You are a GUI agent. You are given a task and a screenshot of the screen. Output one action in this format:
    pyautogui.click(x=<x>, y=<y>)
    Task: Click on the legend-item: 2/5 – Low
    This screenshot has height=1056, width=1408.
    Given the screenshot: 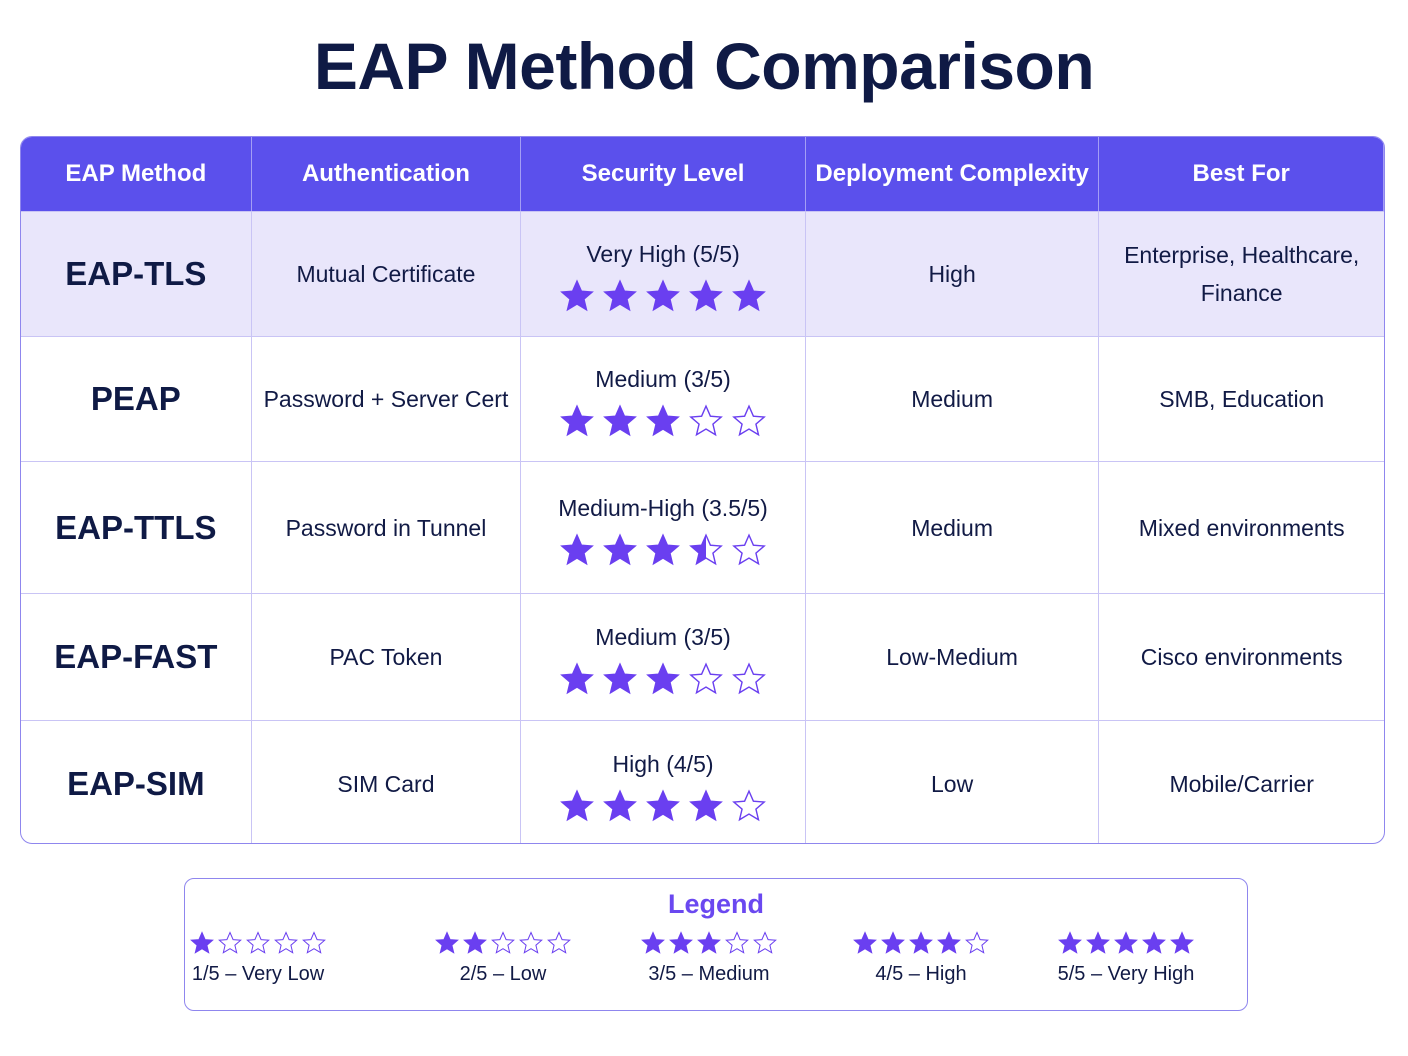 What is the action you would take?
    pyautogui.click(x=503, y=958)
    